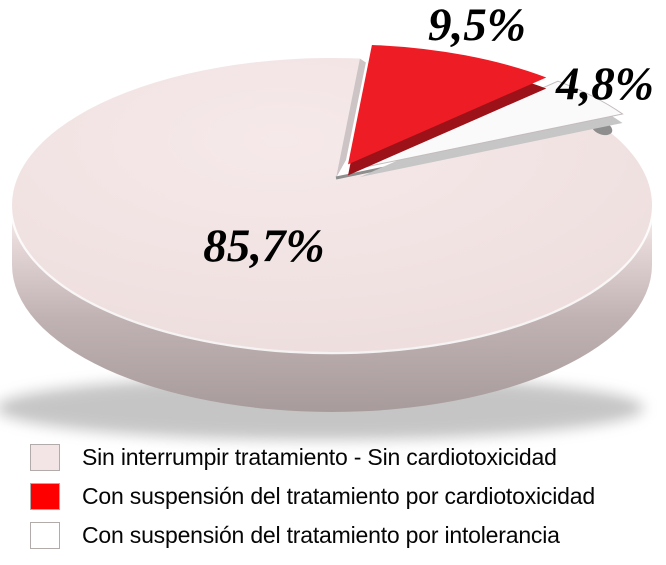  What do you see at coordinates (351, 118) in the screenshot?
I see `main-slice-cut-sliver` at bounding box center [351, 118].